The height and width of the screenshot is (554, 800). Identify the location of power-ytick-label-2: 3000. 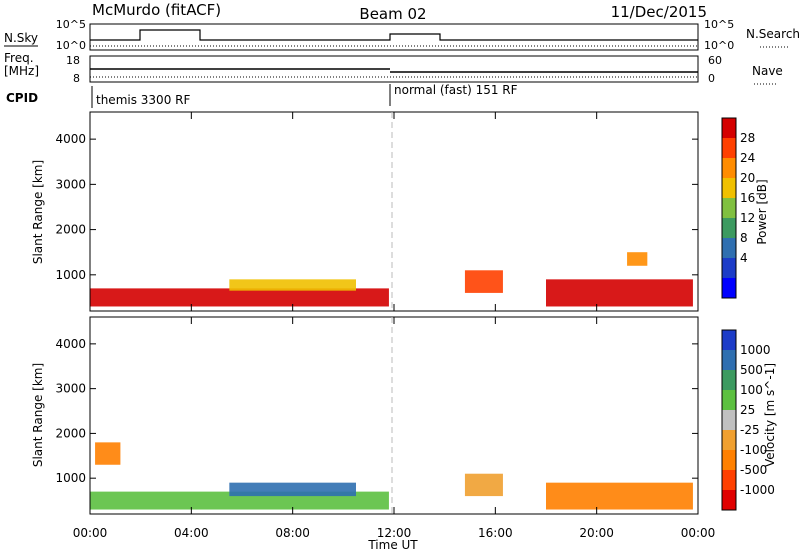
(70, 184).